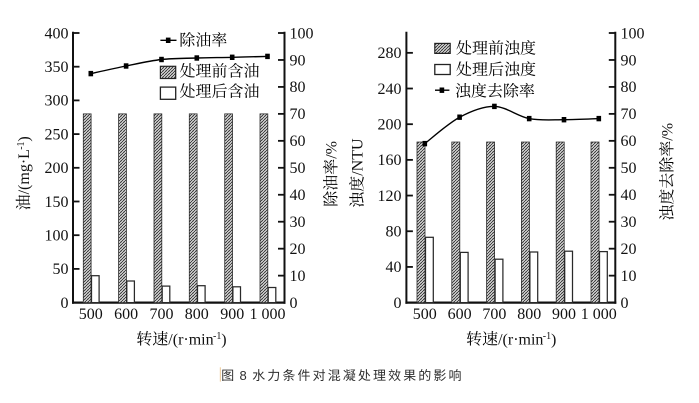  Describe the element at coordinates (358, 157) in the screenshot. I see `svg-text: /NTU` at that location.